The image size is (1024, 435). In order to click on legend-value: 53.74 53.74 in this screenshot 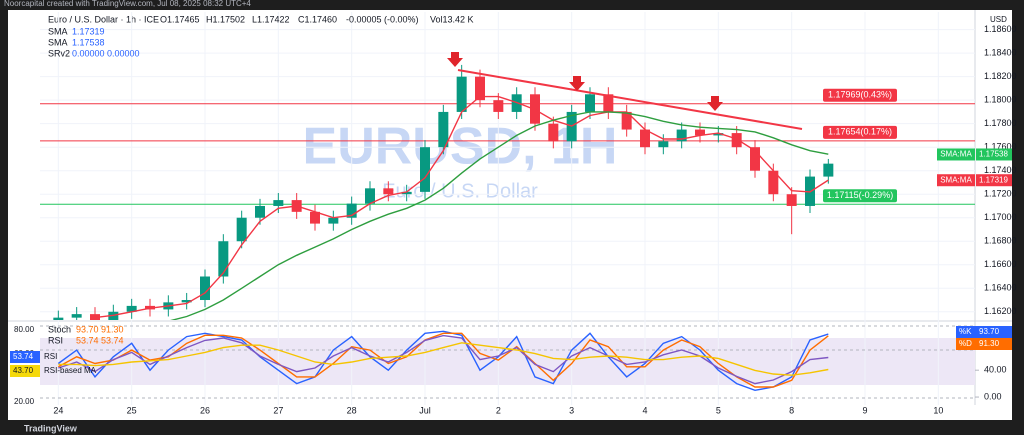, I will do `click(100, 340)`.